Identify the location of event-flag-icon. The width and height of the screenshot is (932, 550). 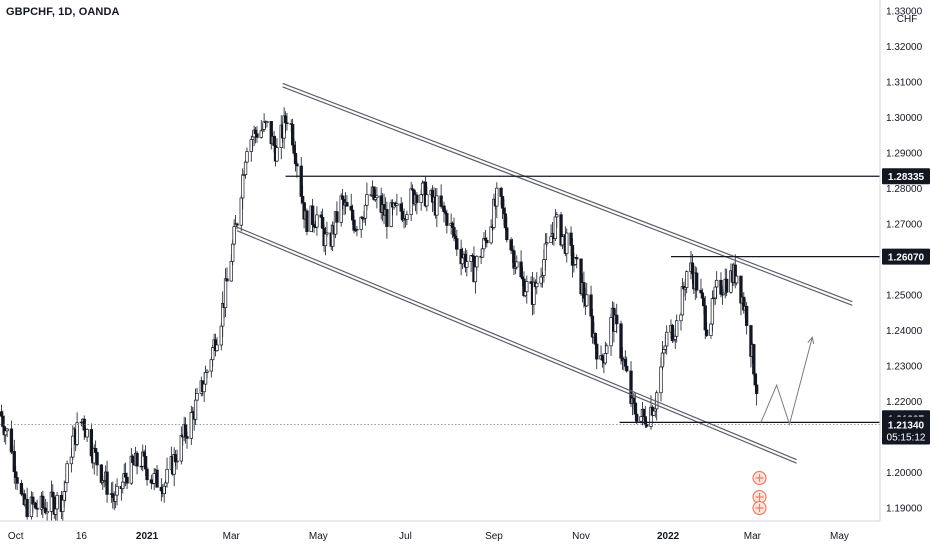
(759, 497).